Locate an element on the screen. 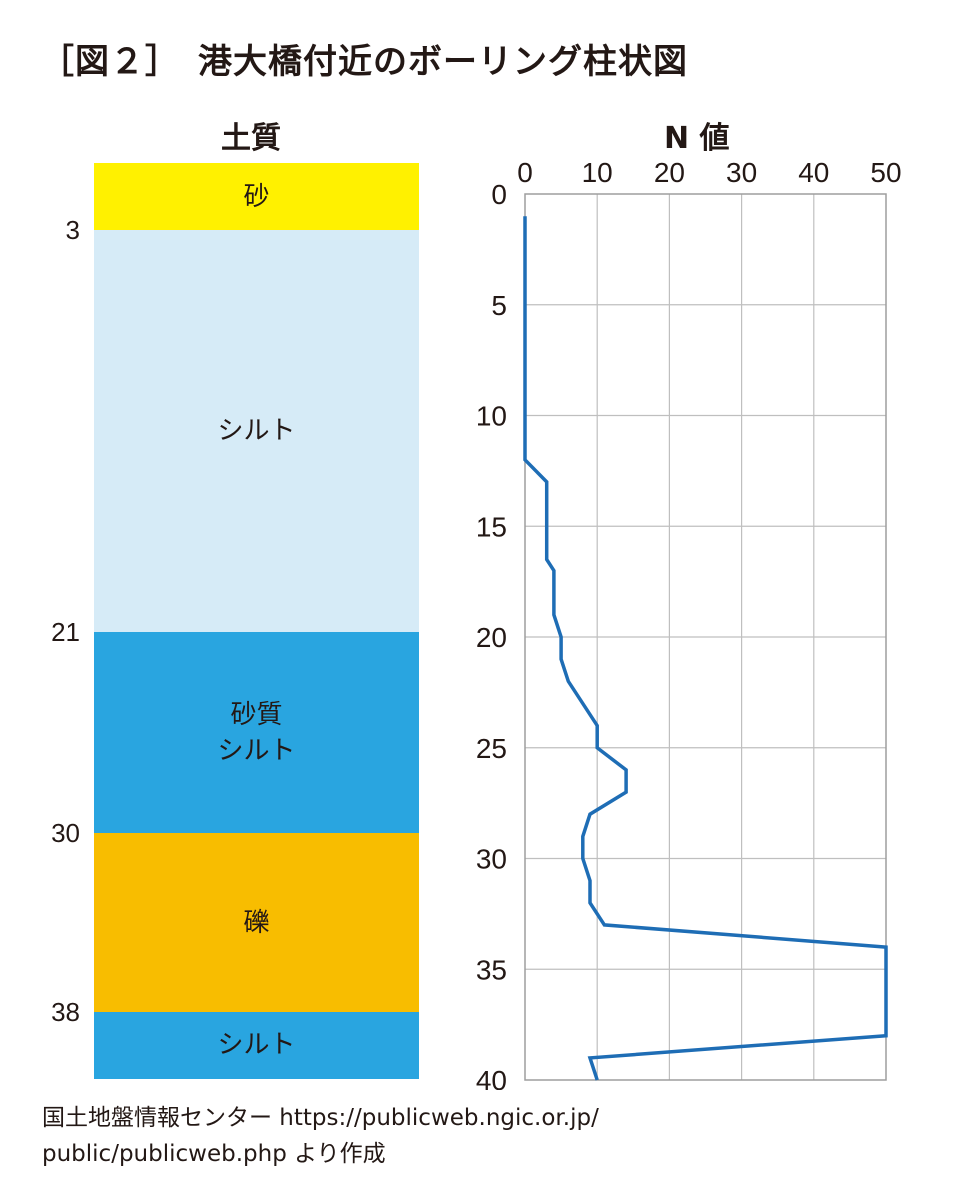 This screenshot has width=953, height=1200. soil-layer: 砂質 シルト is located at coordinates (256, 733).